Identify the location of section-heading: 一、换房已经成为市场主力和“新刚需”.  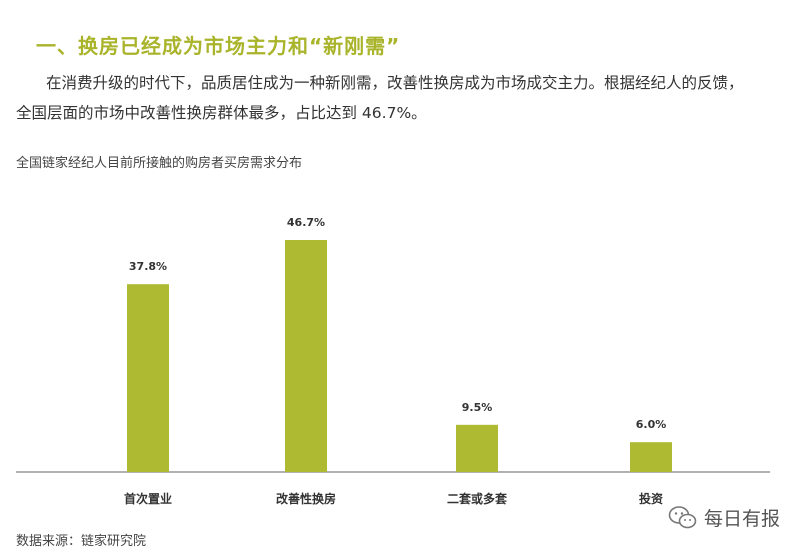
(218, 46).